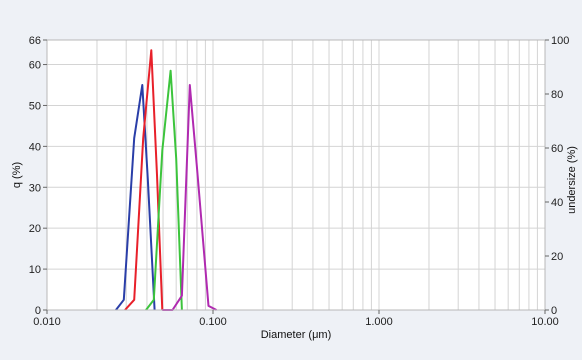  Describe the element at coordinates (35, 270) in the screenshot. I see `y-tick-label: 10` at that location.